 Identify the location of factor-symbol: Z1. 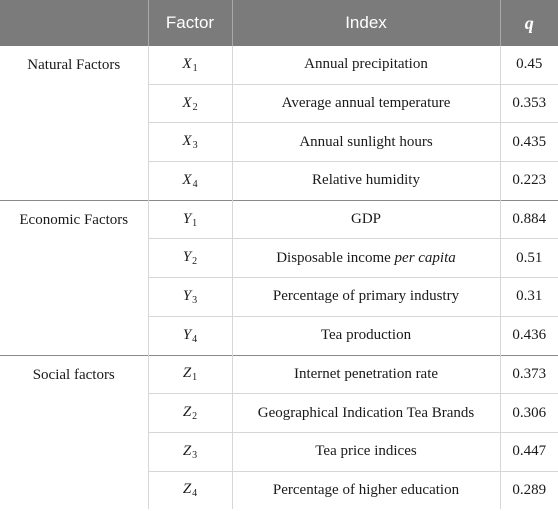
(189, 374).